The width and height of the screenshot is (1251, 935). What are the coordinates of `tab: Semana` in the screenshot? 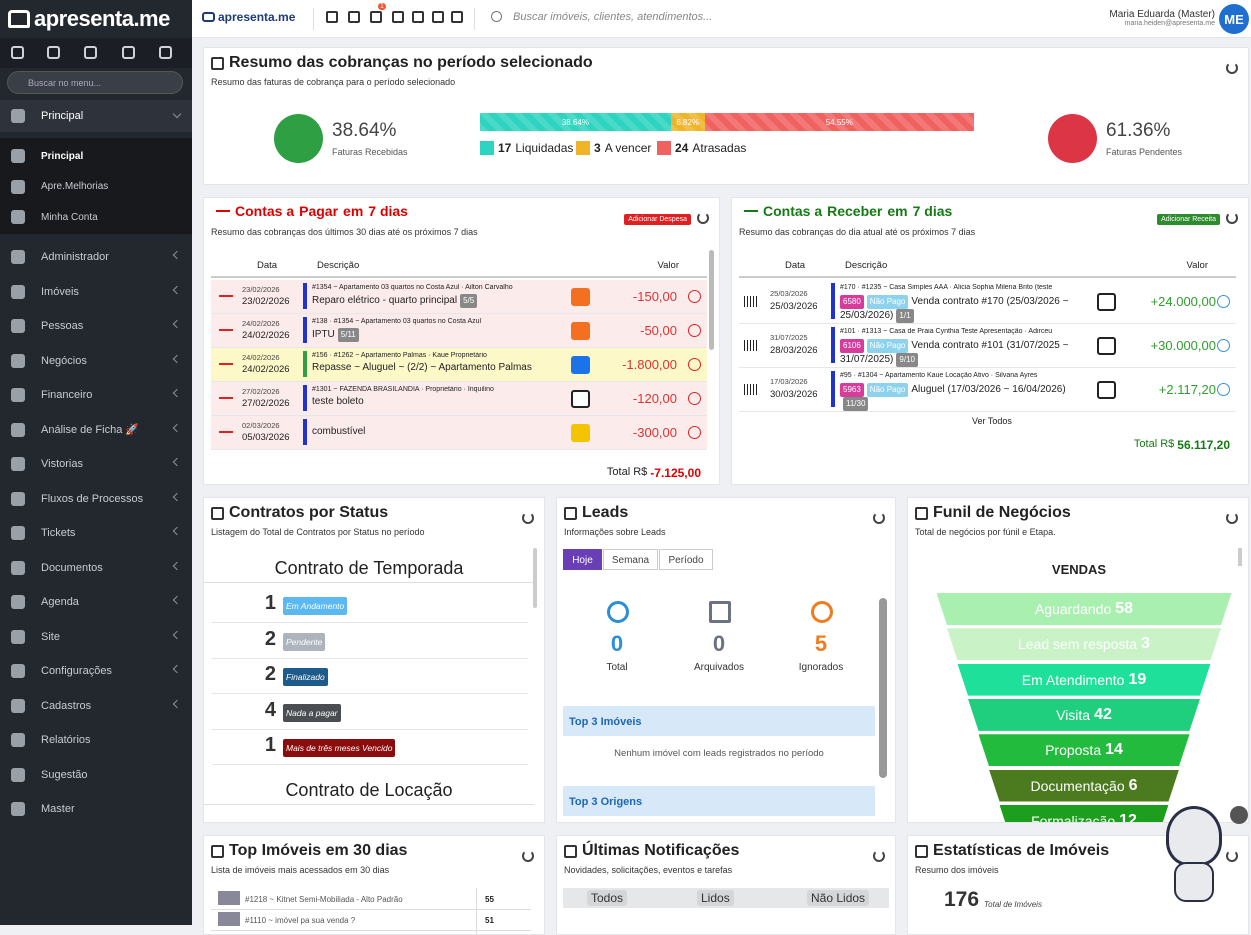 It's located at (630, 559).